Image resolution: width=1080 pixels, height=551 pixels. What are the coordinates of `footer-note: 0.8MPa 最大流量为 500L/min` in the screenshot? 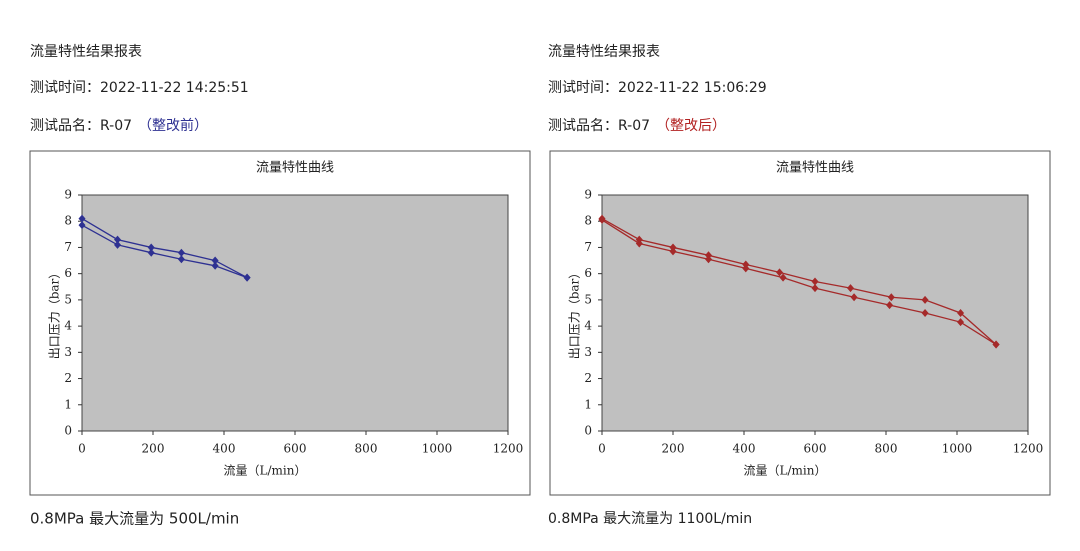 It's located at (134, 519).